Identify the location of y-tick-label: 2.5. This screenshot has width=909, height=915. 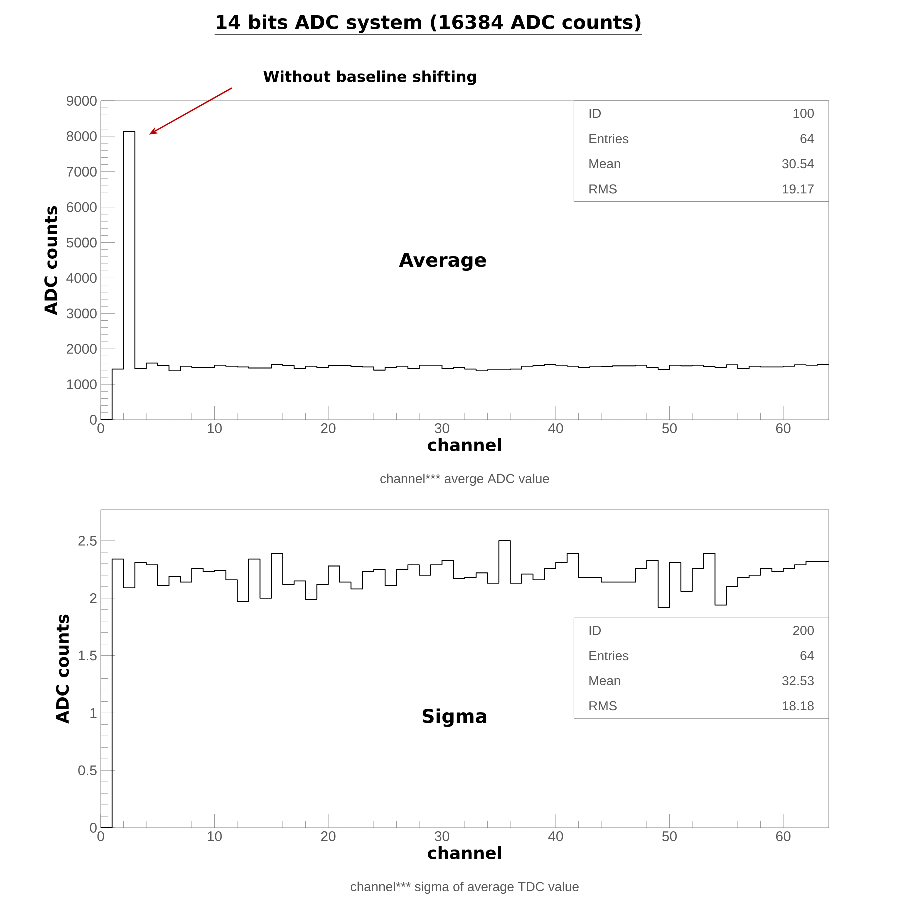
(87, 541).